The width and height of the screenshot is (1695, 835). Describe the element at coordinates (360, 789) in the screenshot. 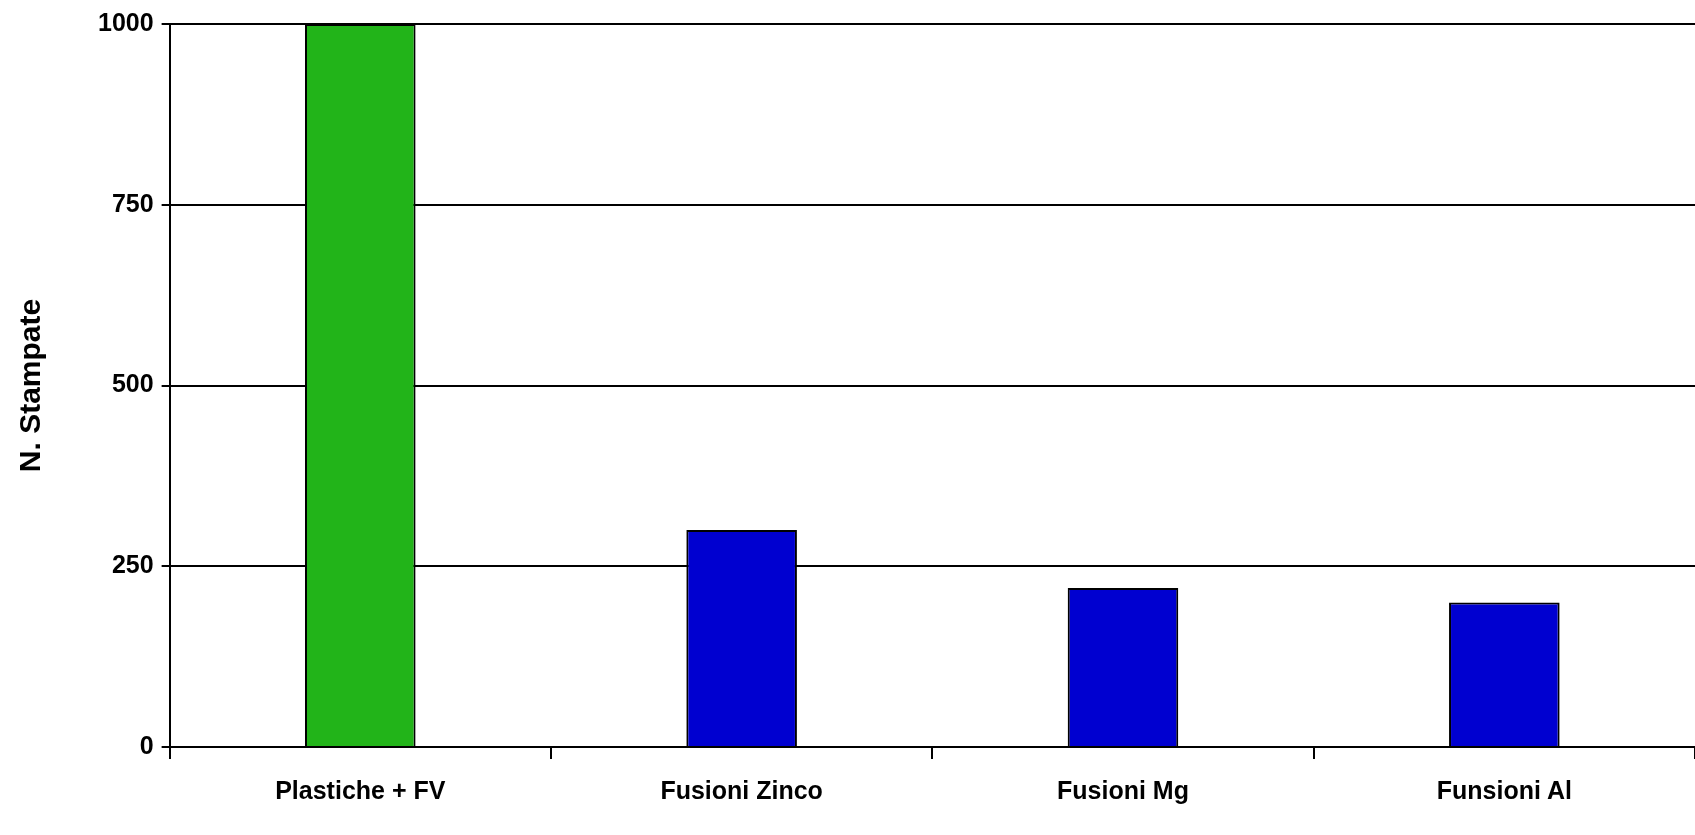

I see `x-tick-label: Plastiche + FV` at that location.